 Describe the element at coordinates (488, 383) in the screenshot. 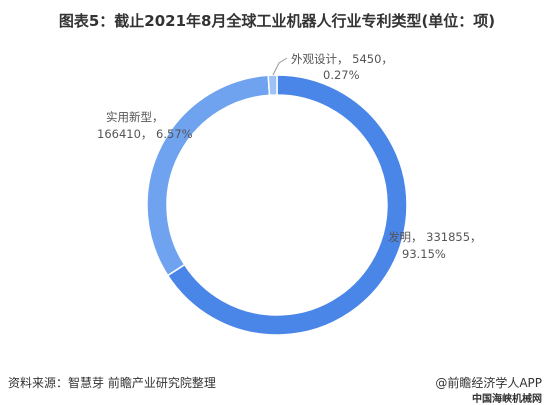

I see `brand-note: @前瞻经济学人APP` at that location.